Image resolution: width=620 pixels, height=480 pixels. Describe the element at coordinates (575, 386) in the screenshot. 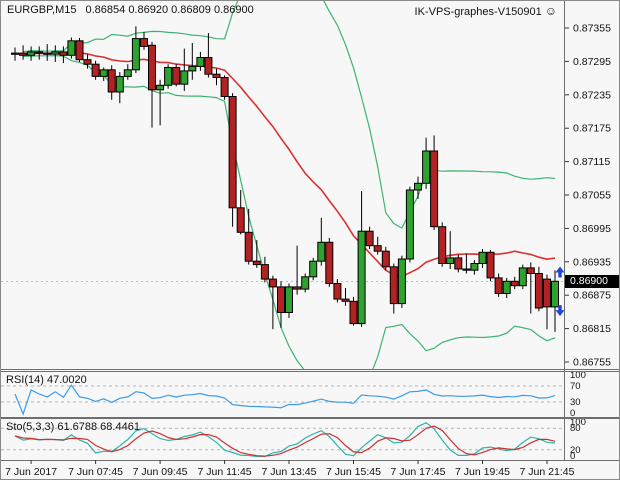

I see `rsi-axis-label: 70` at that location.